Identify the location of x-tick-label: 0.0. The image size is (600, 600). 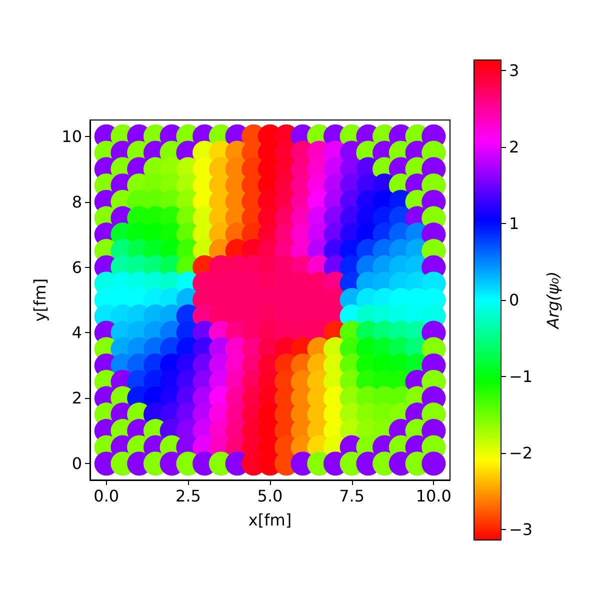
(107, 496).